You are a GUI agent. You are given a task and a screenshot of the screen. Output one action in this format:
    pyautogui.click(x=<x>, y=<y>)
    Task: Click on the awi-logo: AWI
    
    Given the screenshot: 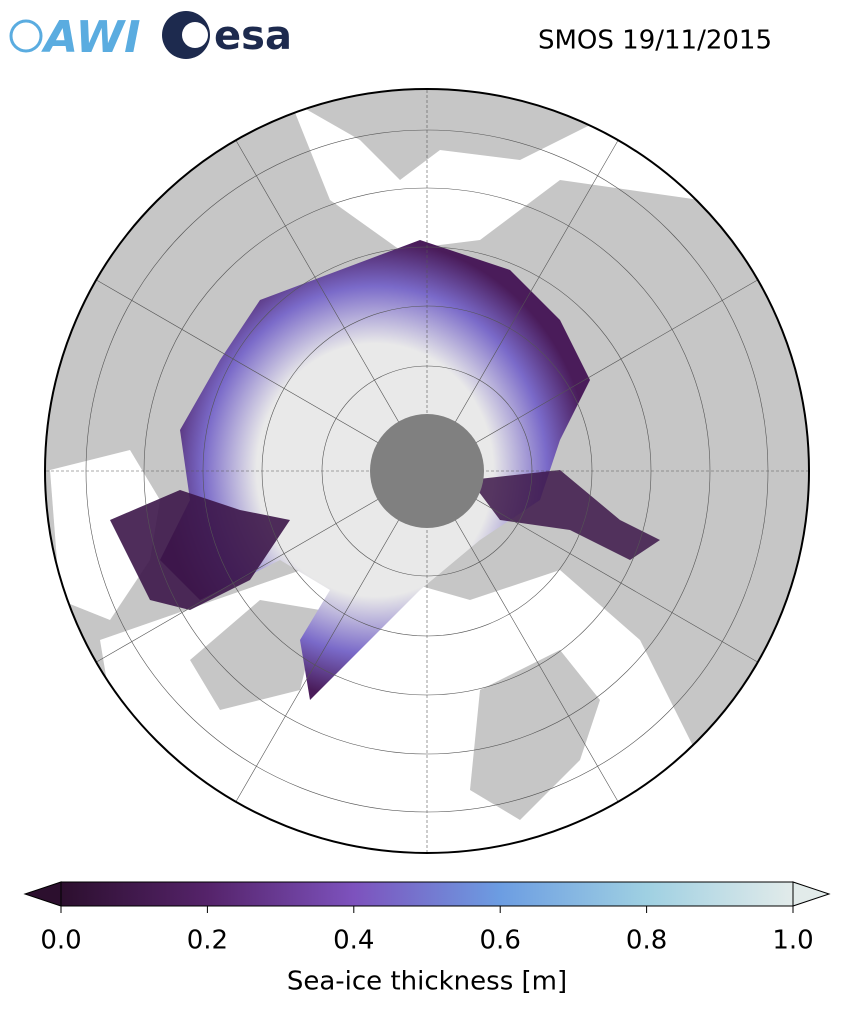 What is the action you would take?
    pyautogui.click(x=75, y=37)
    